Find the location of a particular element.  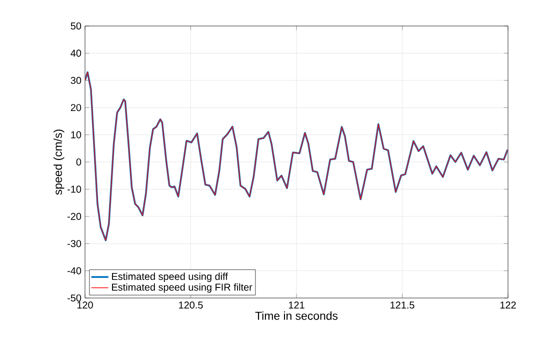

y-tick-label: 10 is located at coordinates (76, 134).